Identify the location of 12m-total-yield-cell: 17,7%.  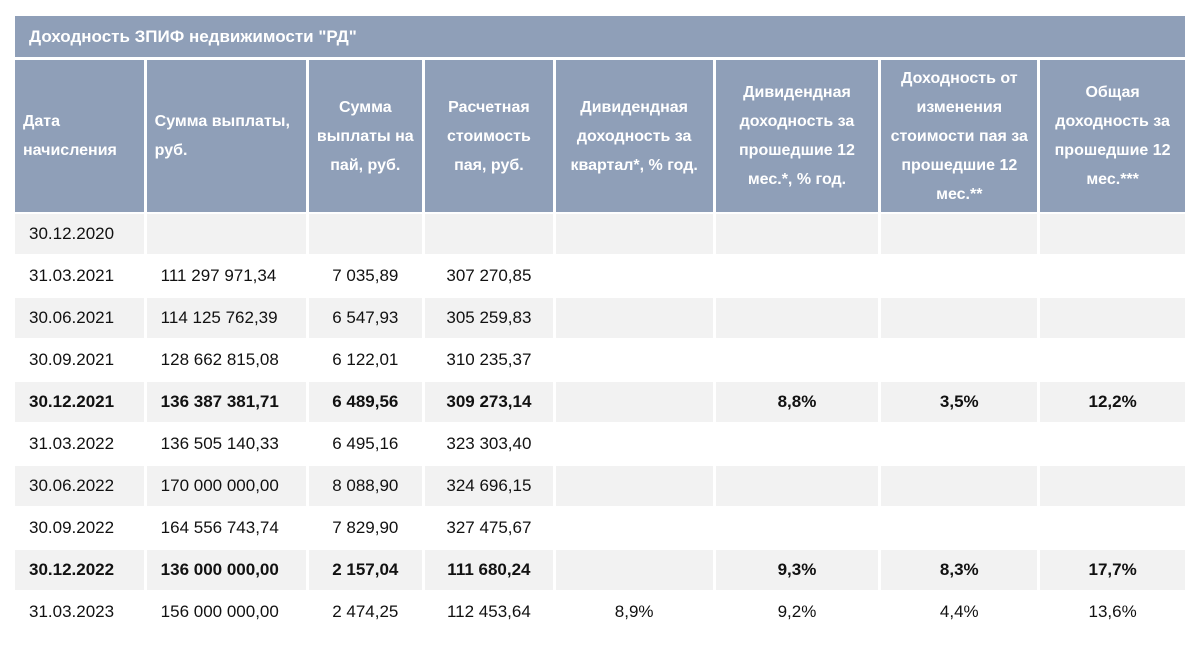
(1112, 570).